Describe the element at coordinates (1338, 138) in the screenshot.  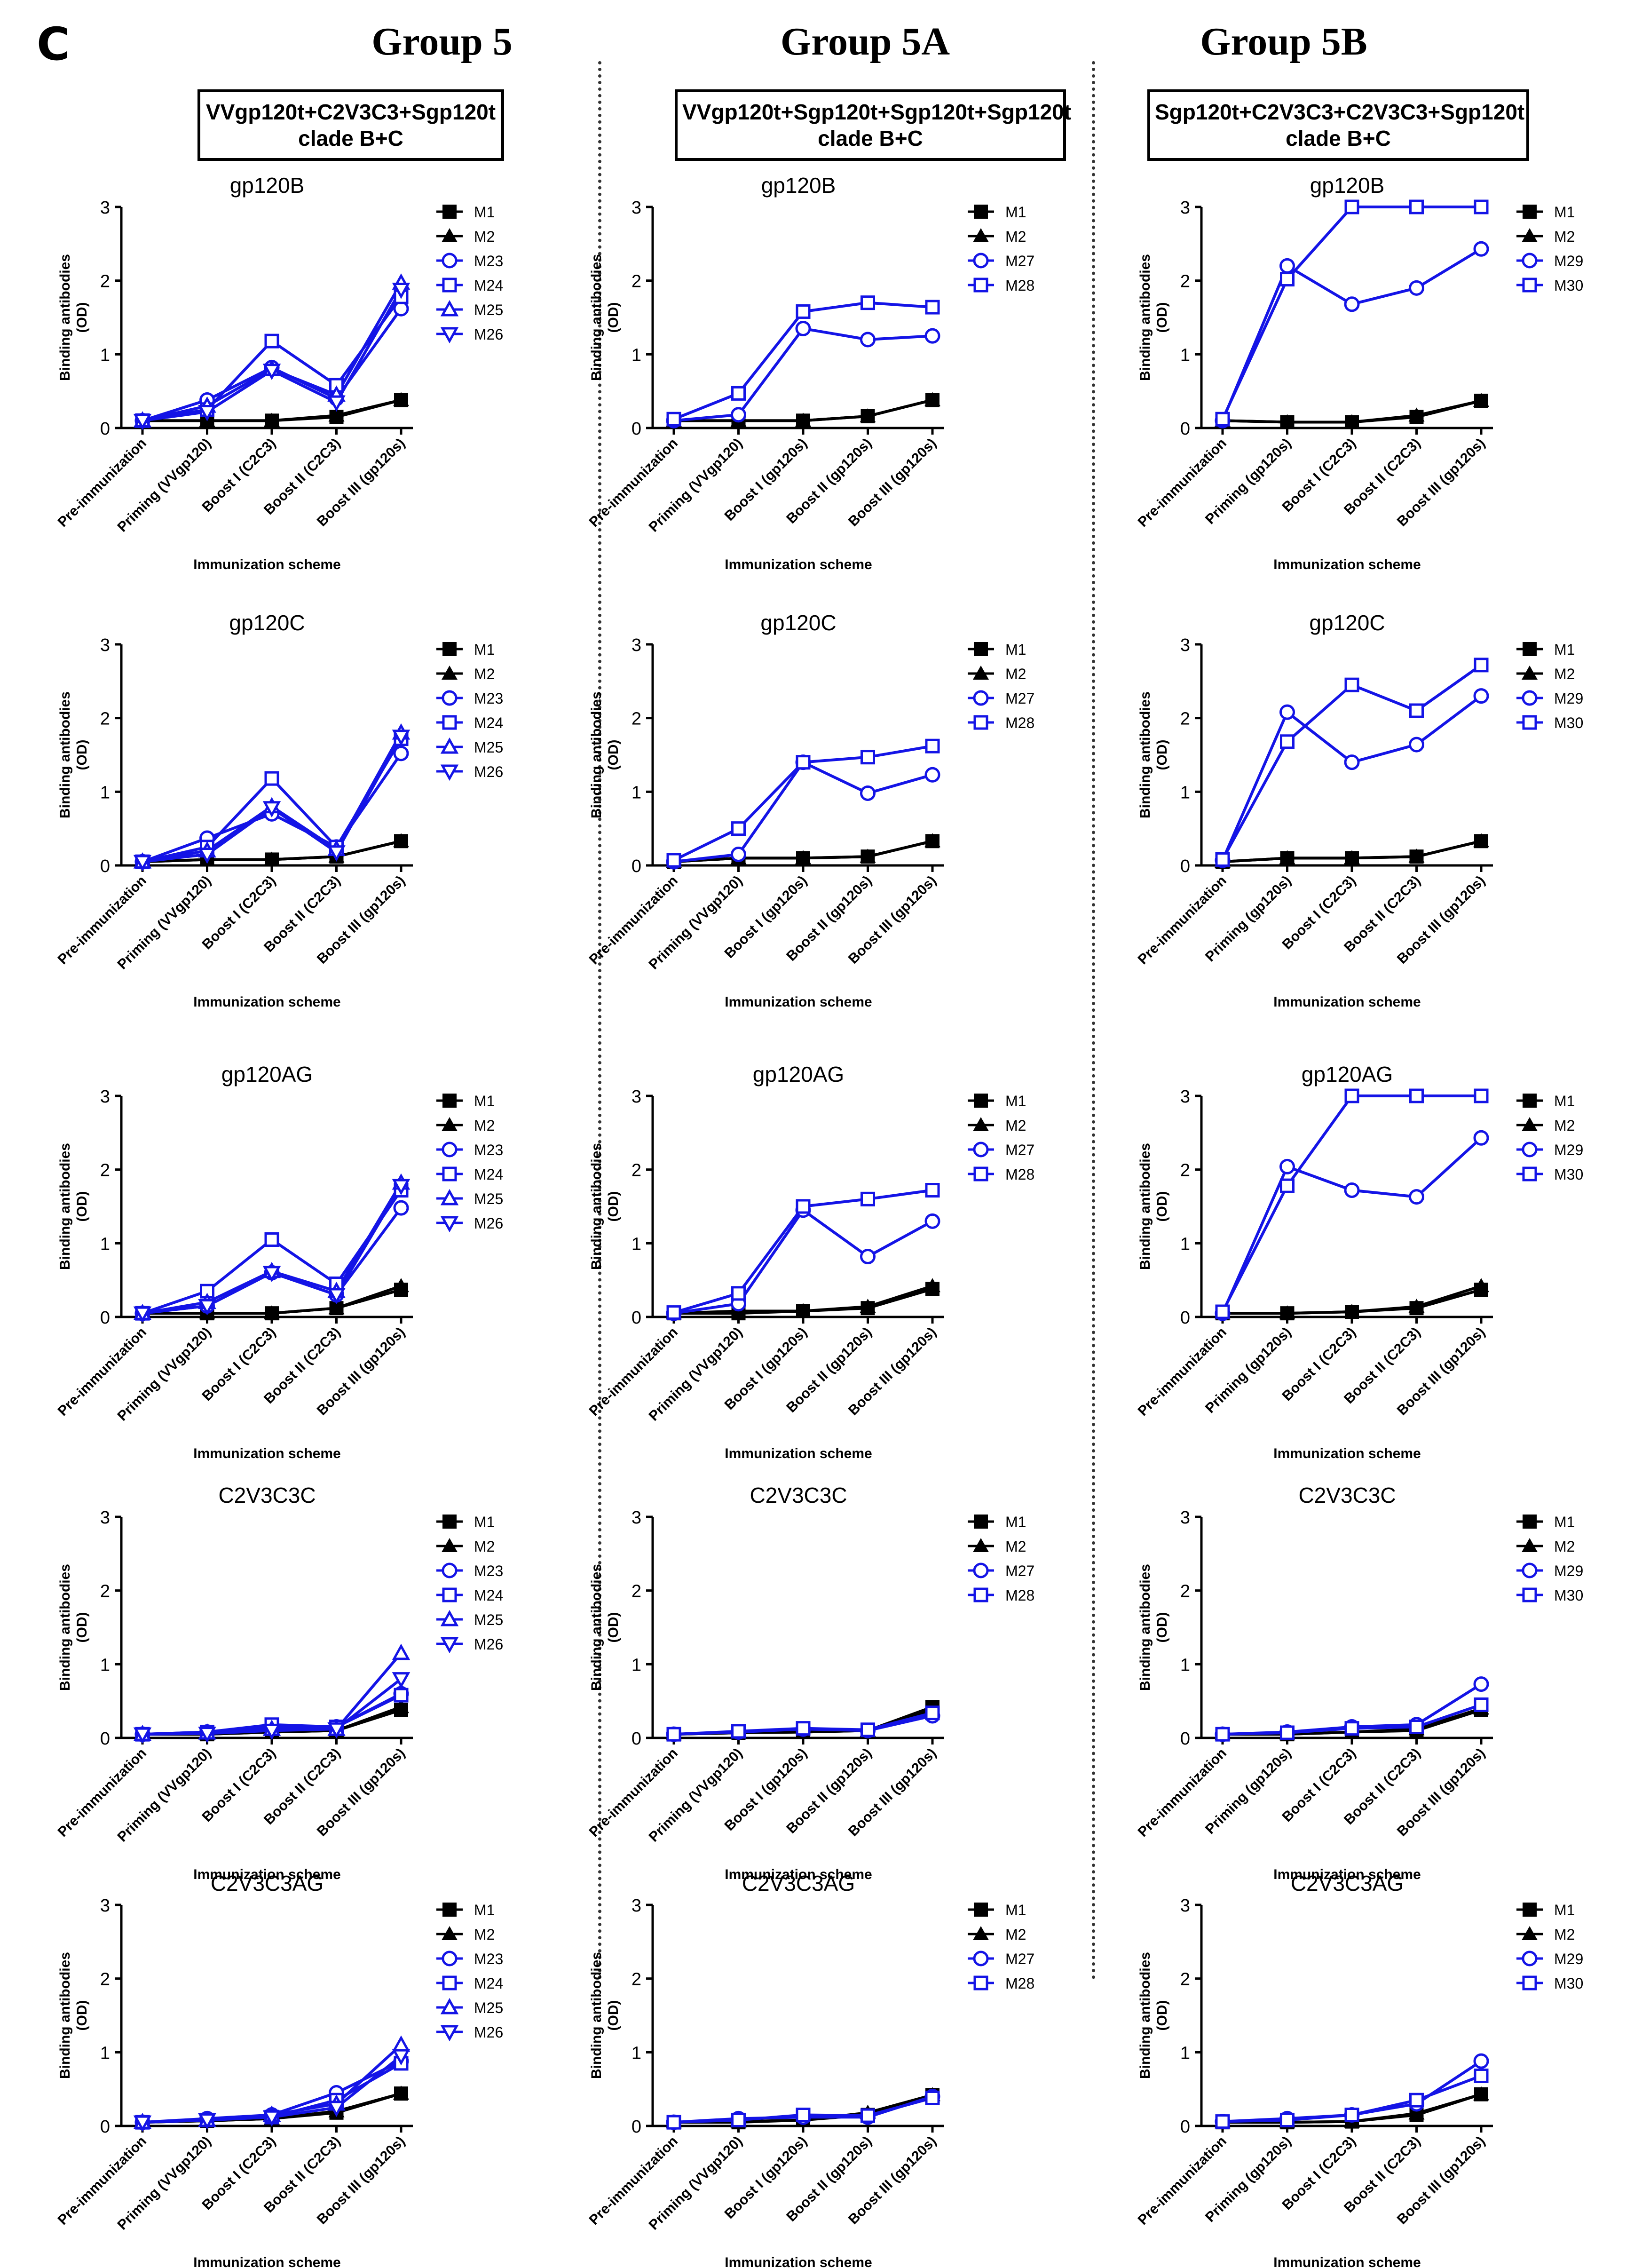
I see `group-5b-clade: clade B+C` at that location.